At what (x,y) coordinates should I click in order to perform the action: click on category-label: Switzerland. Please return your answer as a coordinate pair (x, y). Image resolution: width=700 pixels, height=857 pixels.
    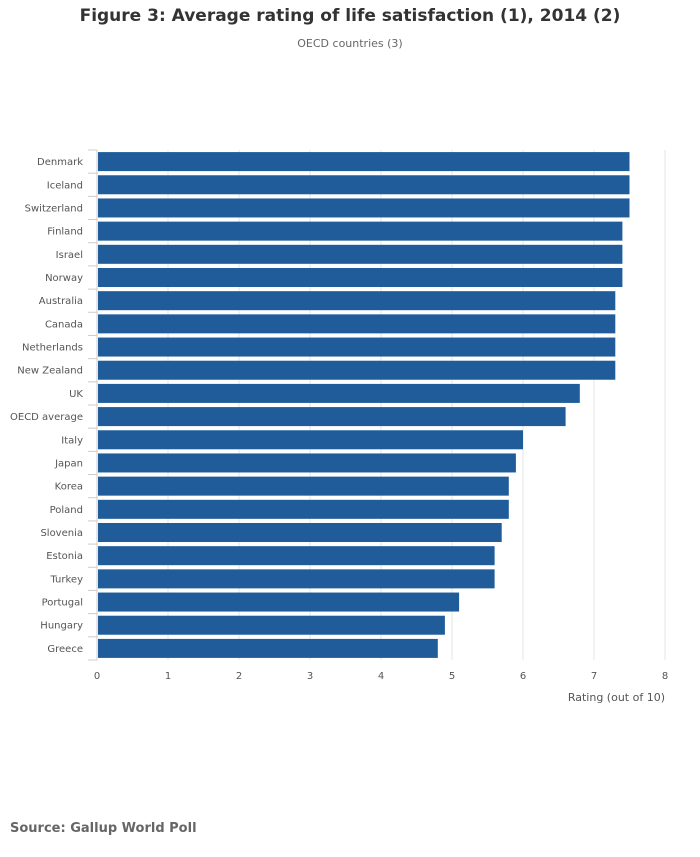
    Looking at the image, I should click on (54, 208).